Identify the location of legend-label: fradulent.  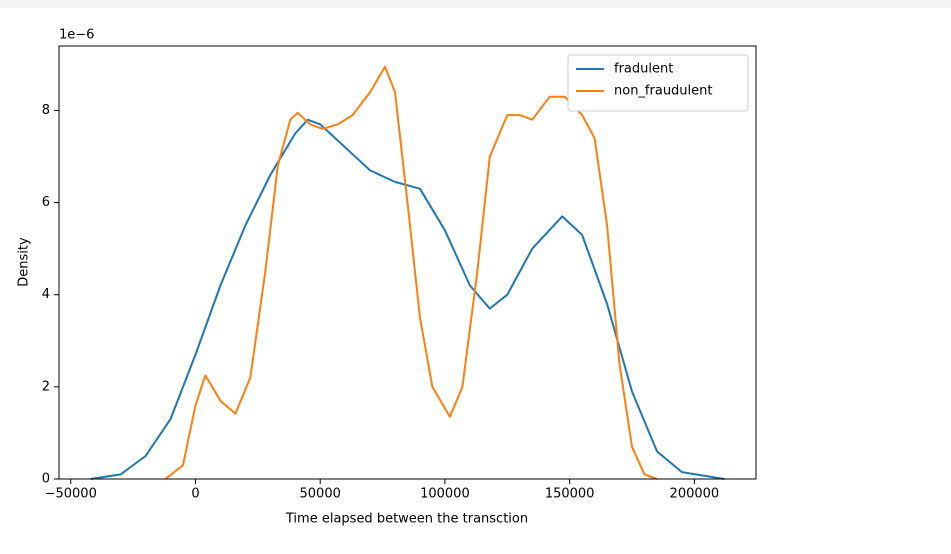
(643, 69).